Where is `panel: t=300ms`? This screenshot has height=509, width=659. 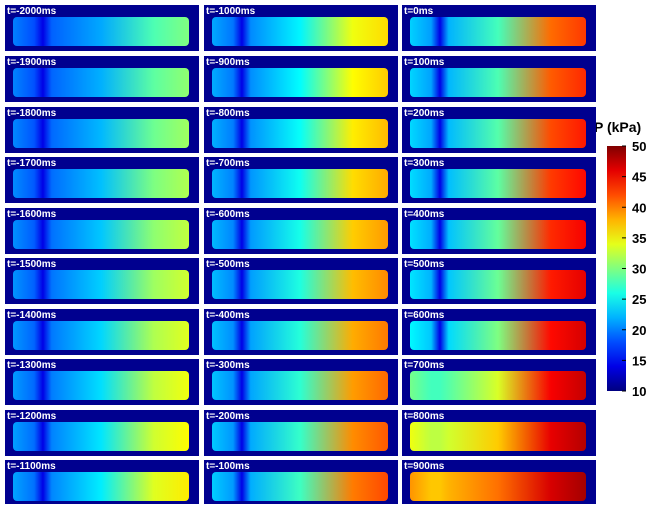
panel: t=300ms is located at coordinates (499, 180).